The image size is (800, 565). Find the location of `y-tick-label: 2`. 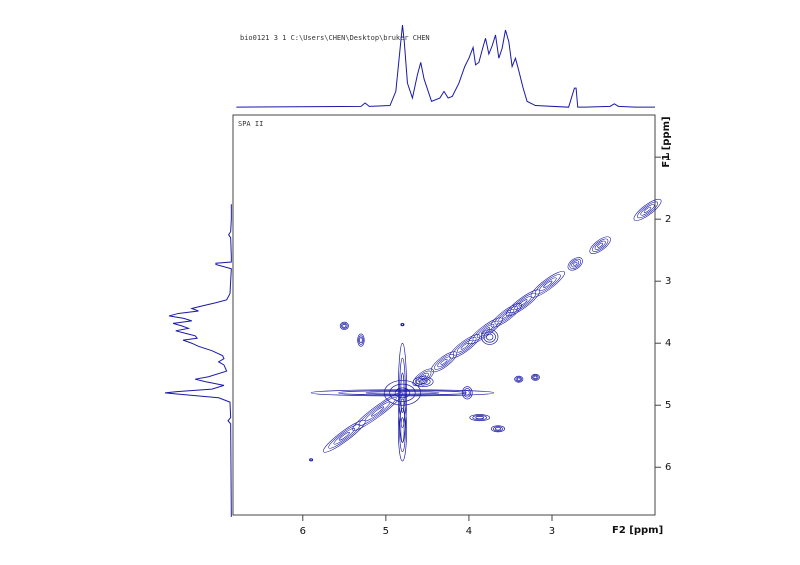

y-tick-label: 2 is located at coordinates (668, 219).